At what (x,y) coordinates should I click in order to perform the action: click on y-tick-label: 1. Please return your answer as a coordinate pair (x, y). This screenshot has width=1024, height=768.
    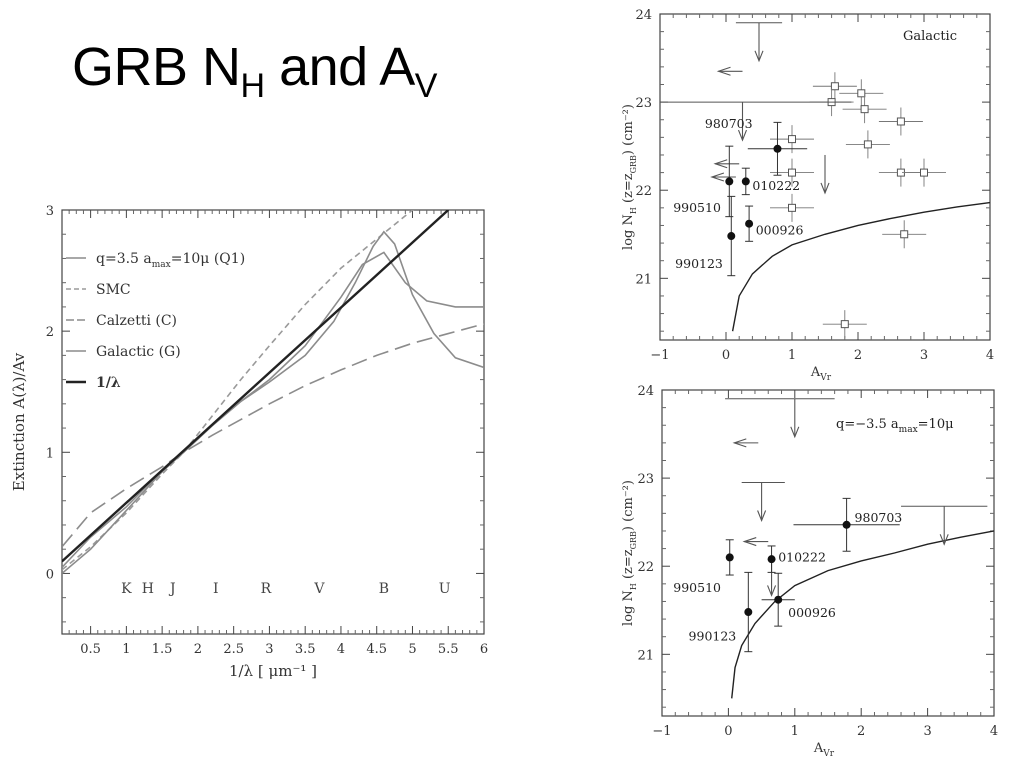
    Looking at the image, I should click on (50, 453).